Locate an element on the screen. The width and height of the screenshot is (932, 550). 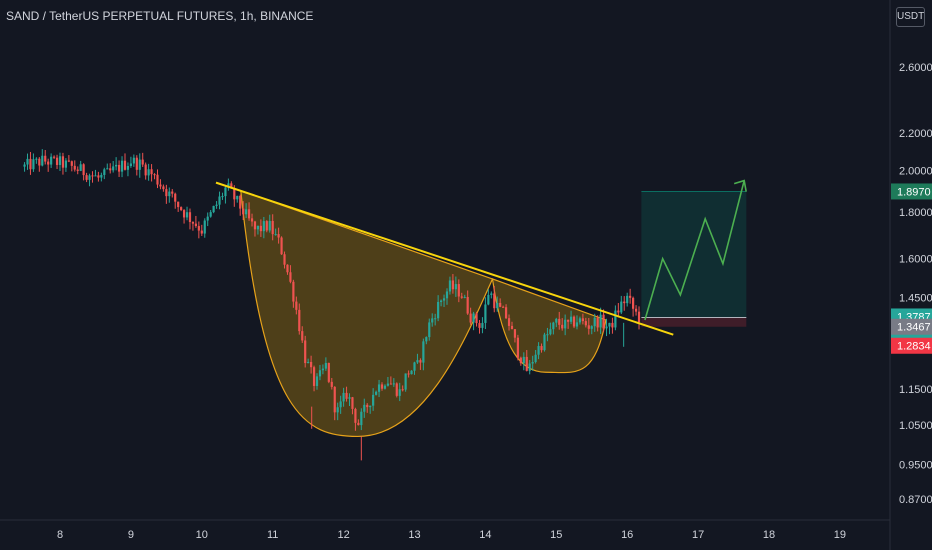
y-tick-label: 1.6000 is located at coordinates (915, 260).